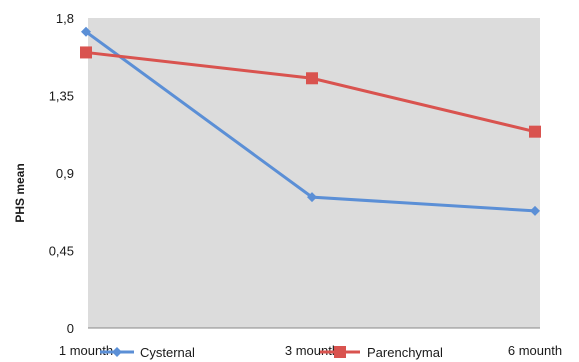 This screenshot has height=362, width=579. What do you see at coordinates (86, 350) in the screenshot?
I see `x-tick-label: 1 mounth` at bounding box center [86, 350].